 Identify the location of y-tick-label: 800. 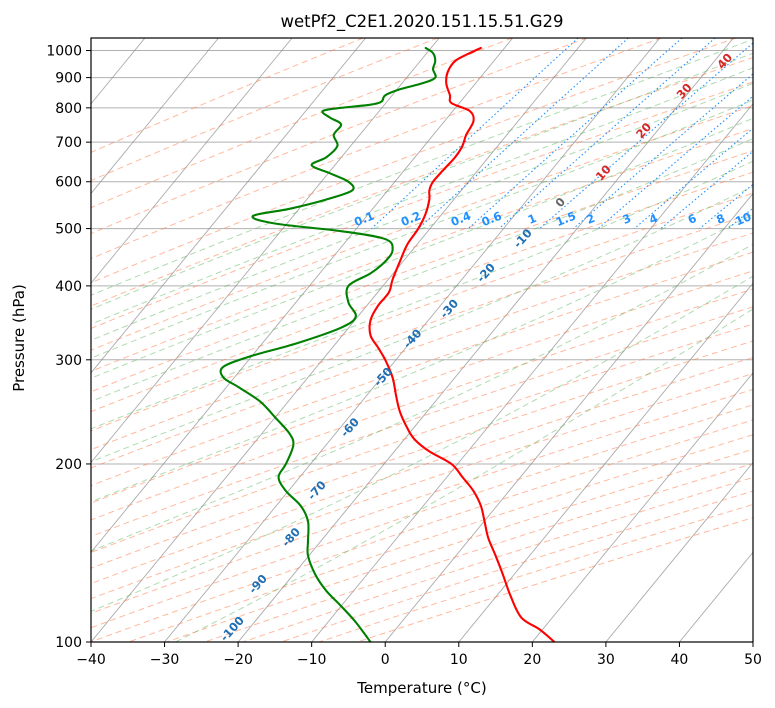
(68, 109).